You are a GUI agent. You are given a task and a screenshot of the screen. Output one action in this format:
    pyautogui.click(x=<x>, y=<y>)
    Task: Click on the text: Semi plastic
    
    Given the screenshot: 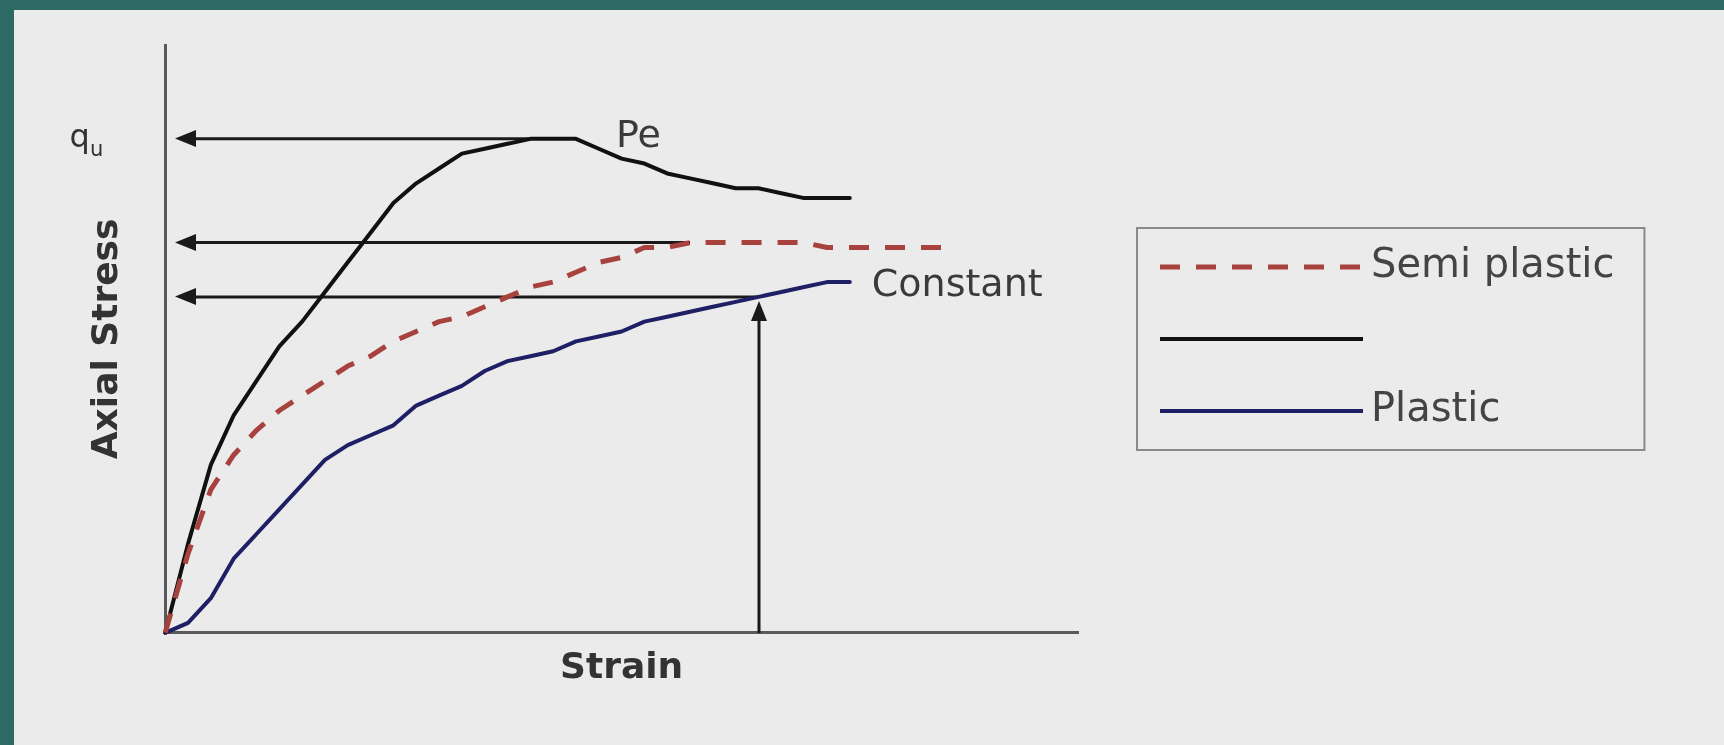 What is the action you would take?
    pyautogui.click(x=1493, y=263)
    